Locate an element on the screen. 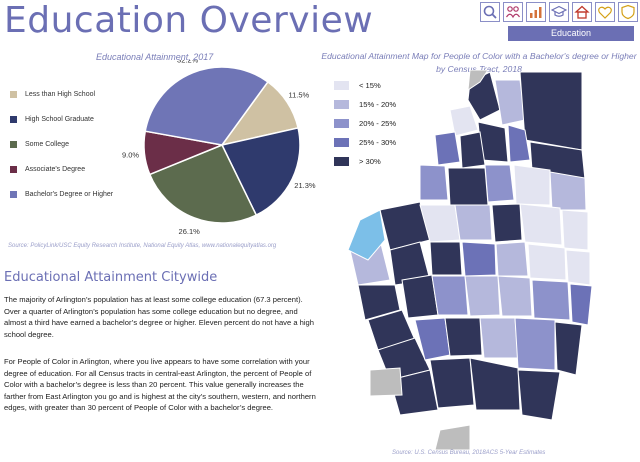 Image resolution: width=640 pixels, height=462 pixels. map-legend-label: > 30% is located at coordinates (370, 161).